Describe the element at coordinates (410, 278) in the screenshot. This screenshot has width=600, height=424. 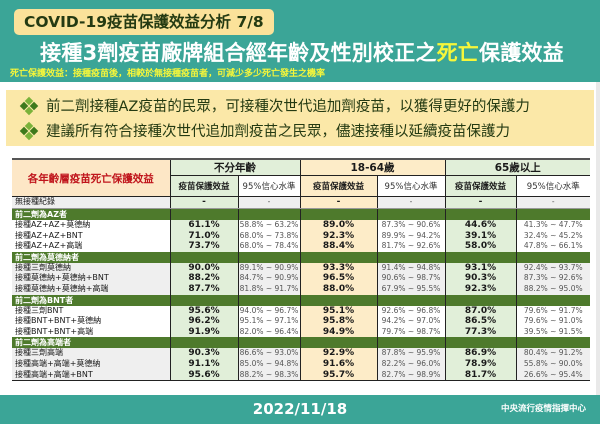
I see `cell-ci: 90.6% ~ 98.7%` at that location.